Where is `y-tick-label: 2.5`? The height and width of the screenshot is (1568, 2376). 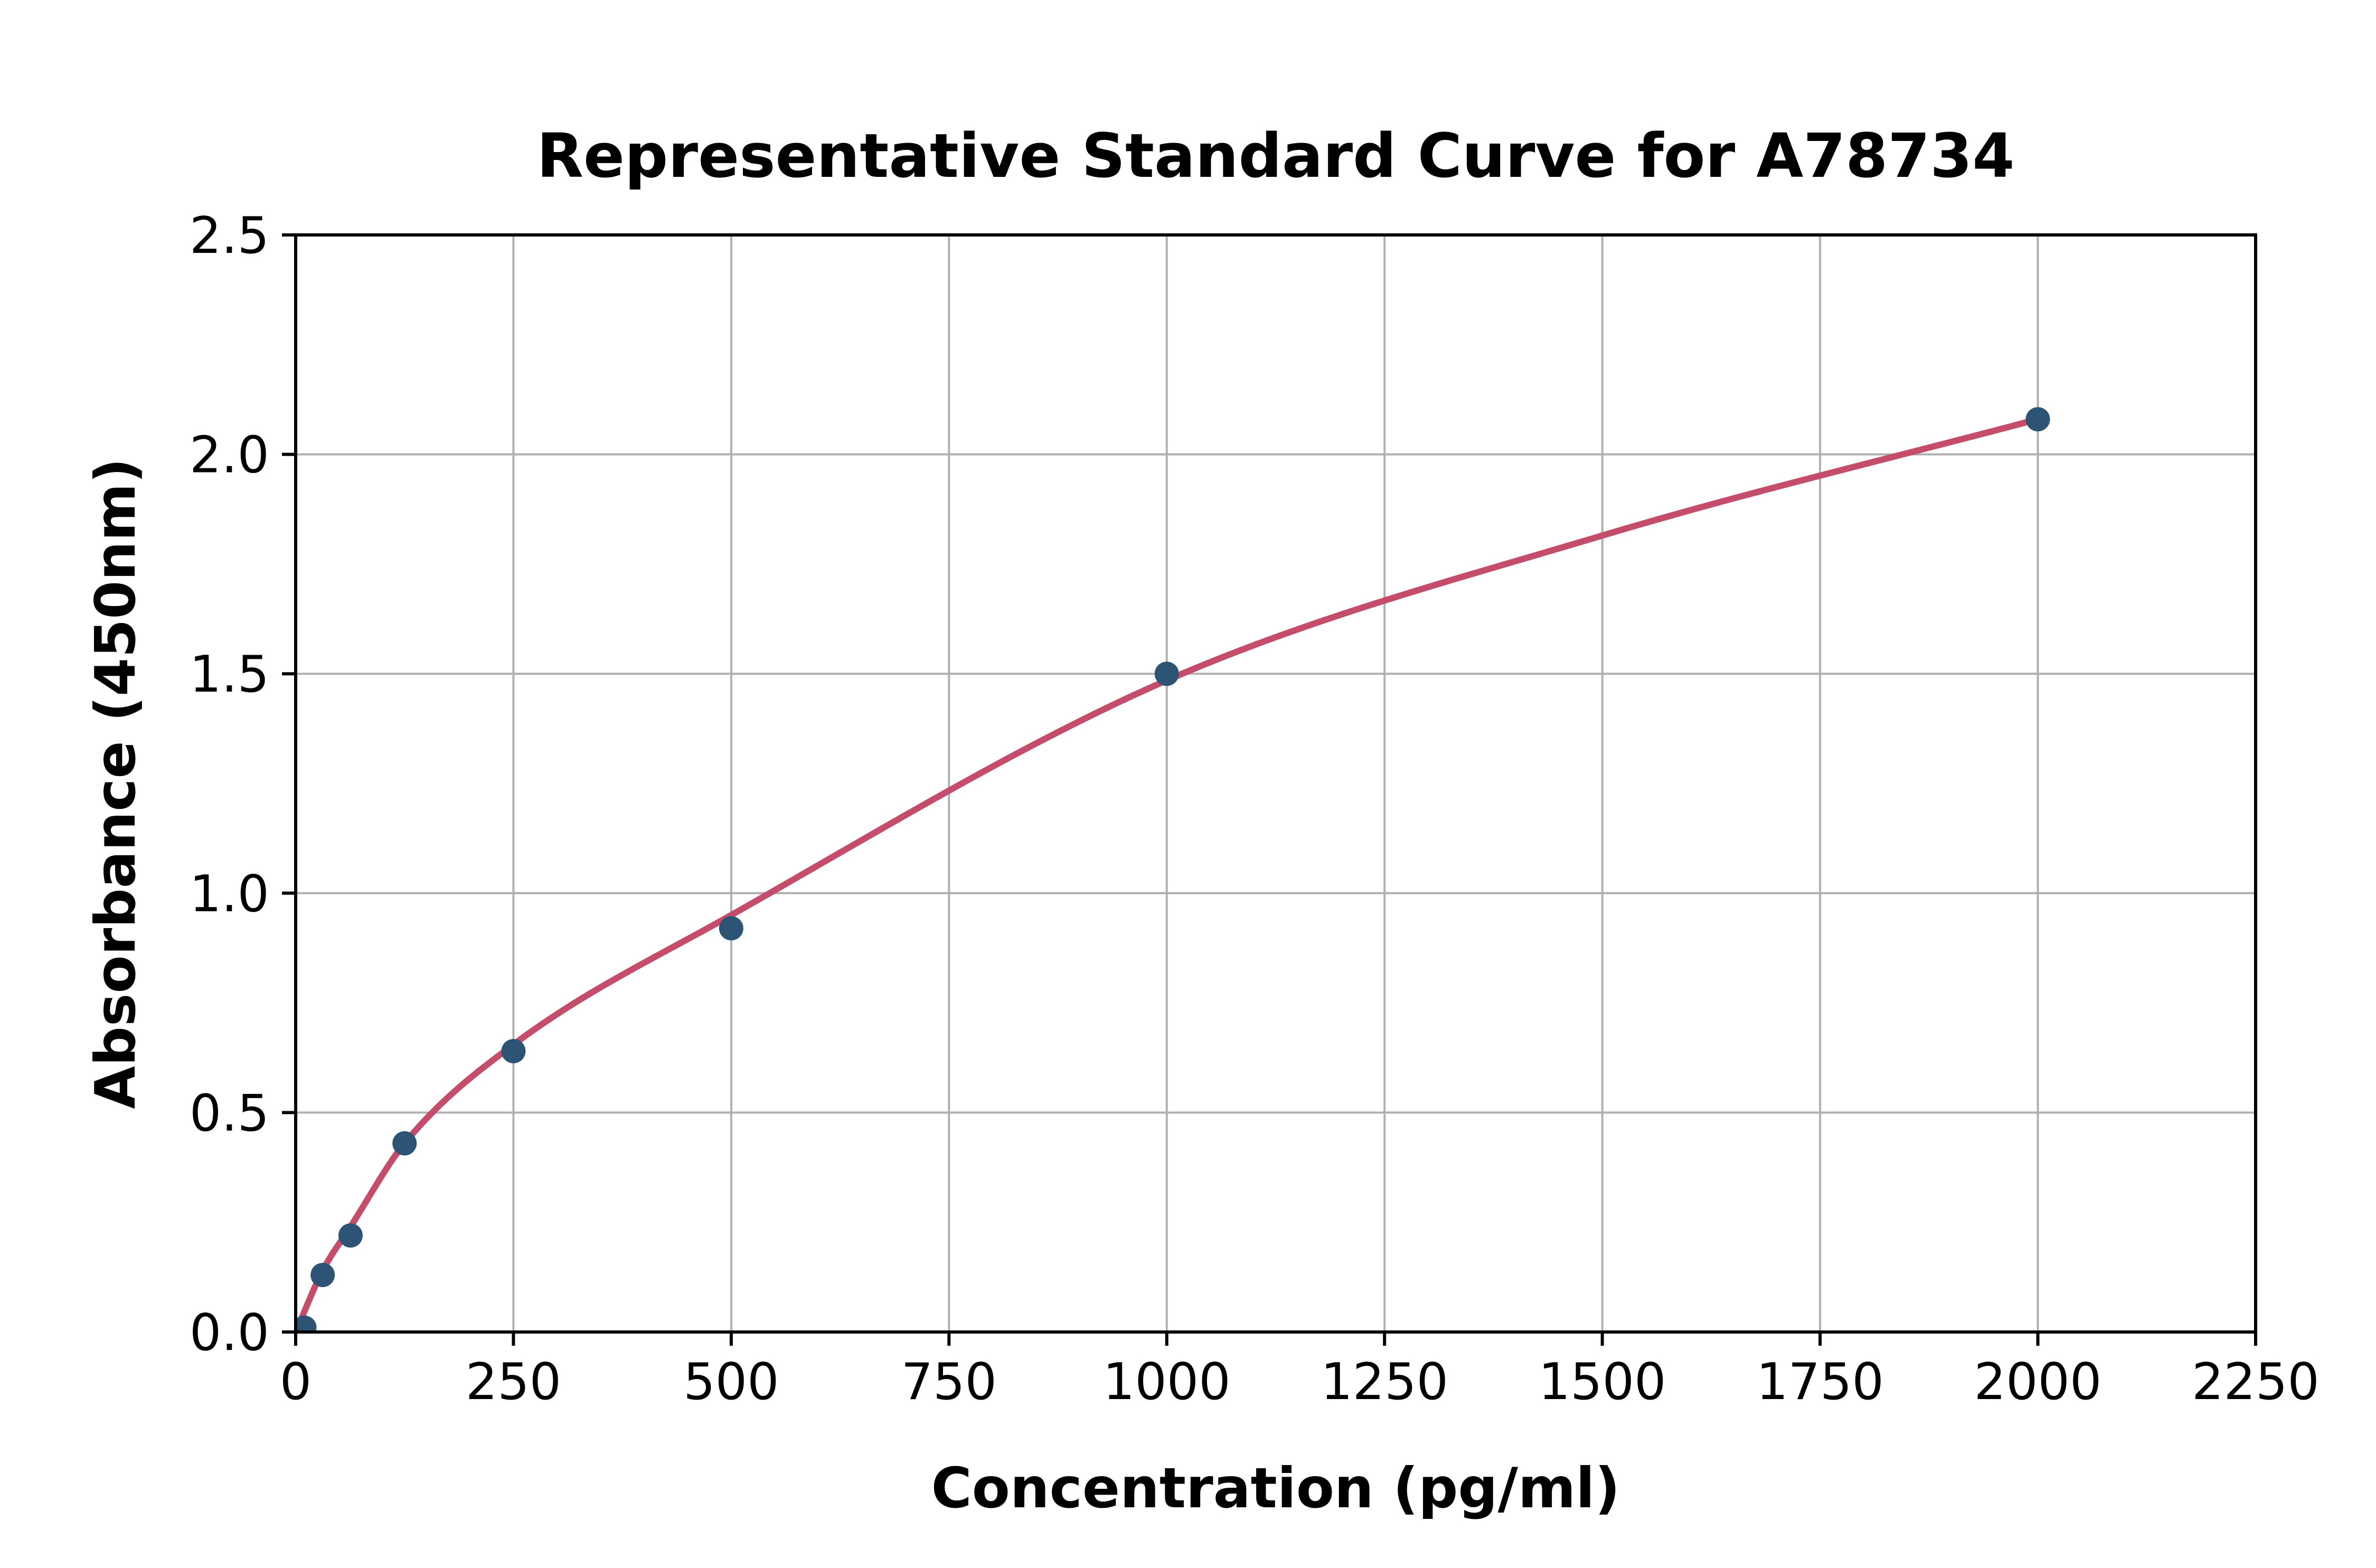
y-tick-label: 2.5 is located at coordinates (230, 236).